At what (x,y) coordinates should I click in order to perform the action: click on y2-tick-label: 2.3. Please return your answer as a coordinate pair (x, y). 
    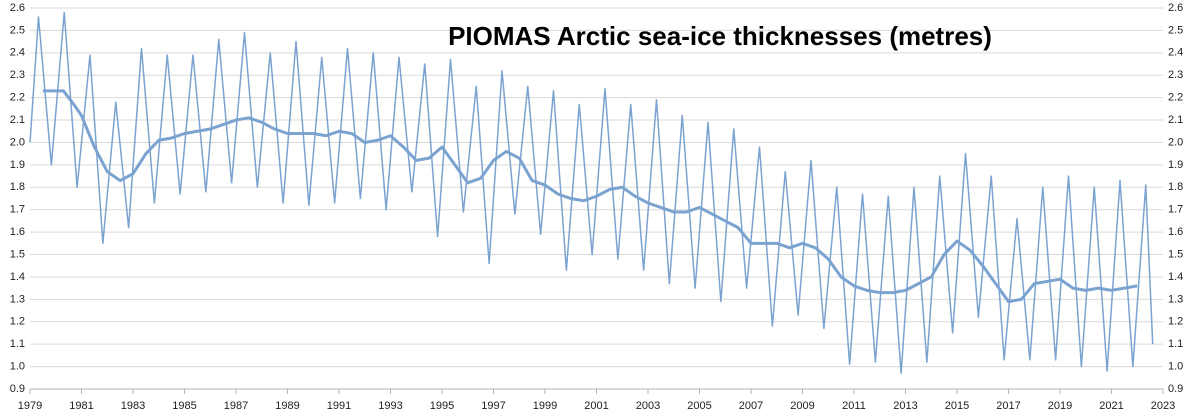
    Looking at the image, I should click on (1175, 75).